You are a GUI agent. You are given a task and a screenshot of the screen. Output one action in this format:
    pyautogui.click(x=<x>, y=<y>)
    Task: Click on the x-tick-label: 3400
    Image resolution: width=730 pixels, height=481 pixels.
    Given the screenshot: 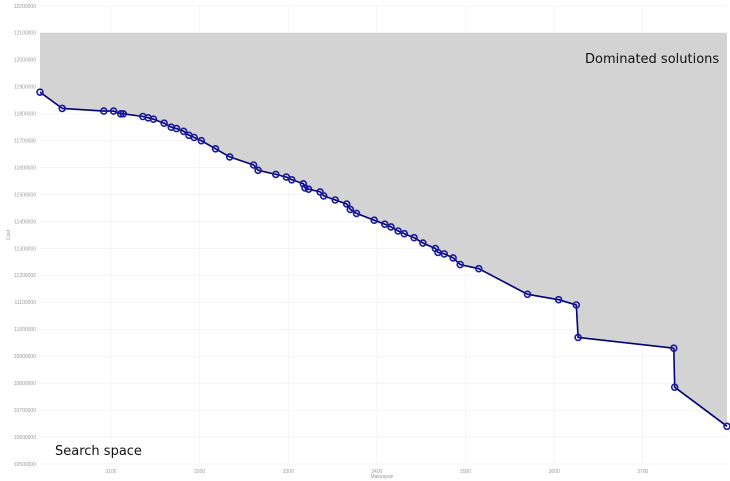 What is the action you would take?
    pyautogui.click(x=376, y=472)
    